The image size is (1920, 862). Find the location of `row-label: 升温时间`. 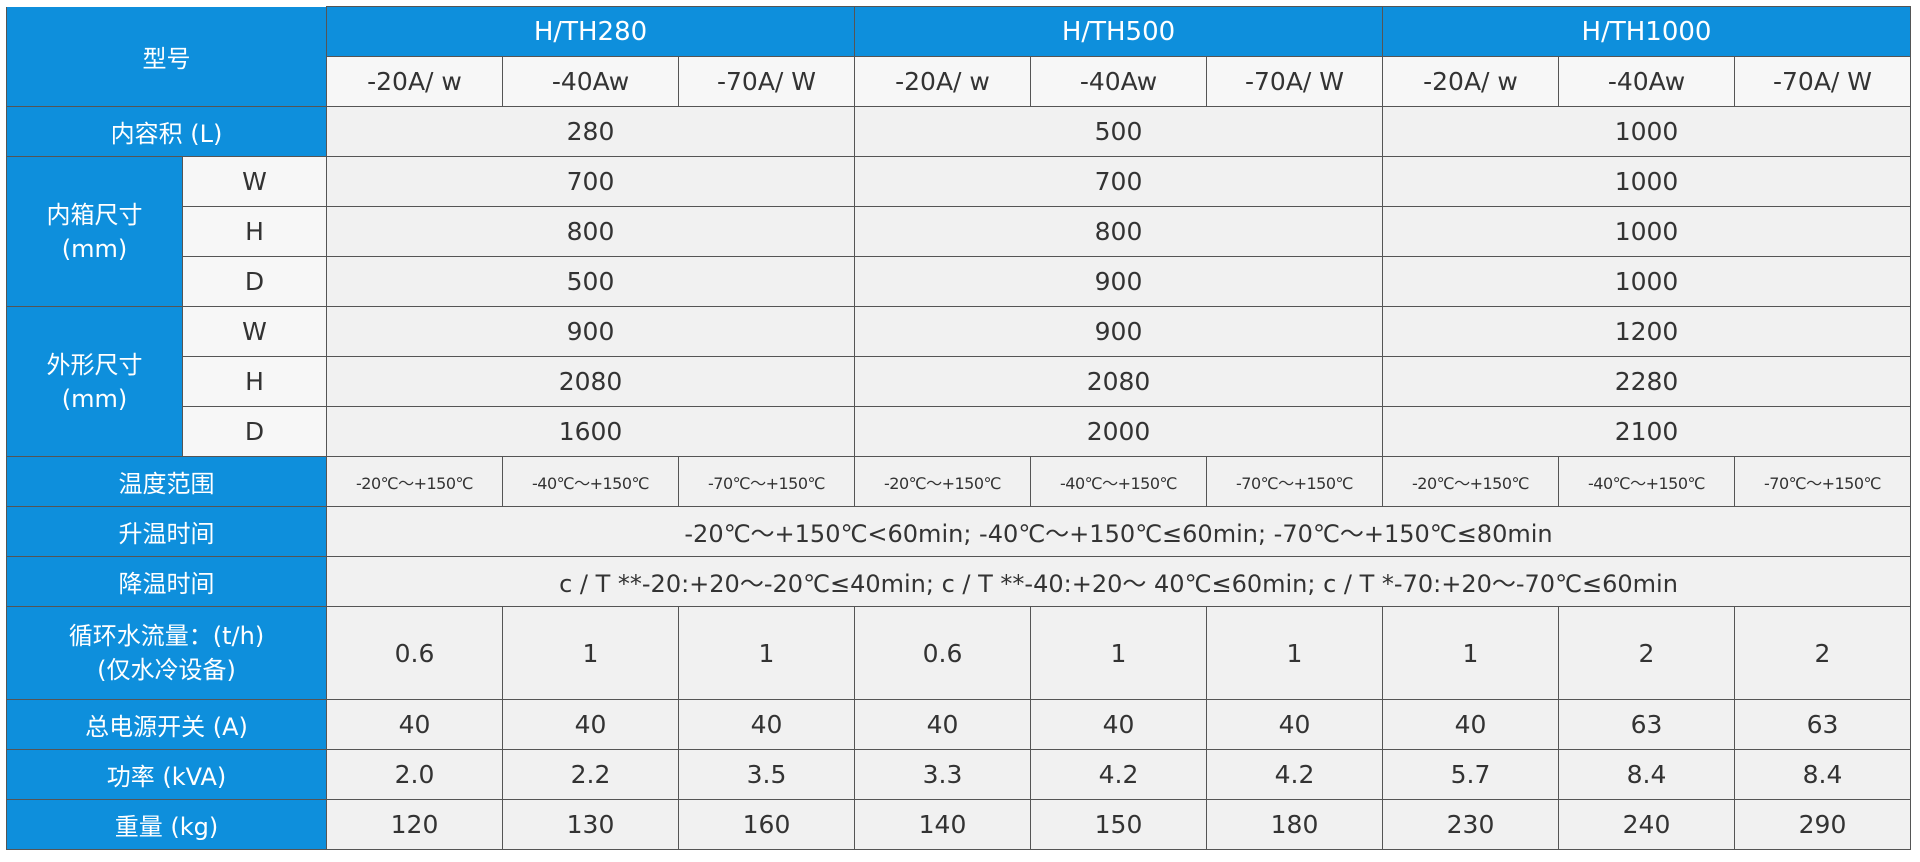

row-label: 升温时间 is located at coordinates (166, 531).